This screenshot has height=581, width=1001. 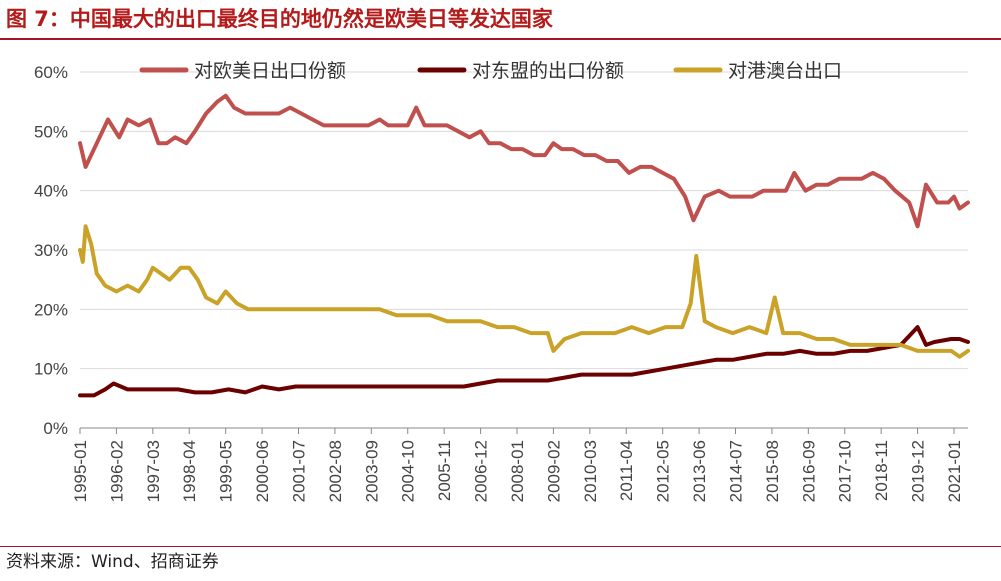 I want to click on x-tick-label: 2021-01, so click(x=954, y=471).